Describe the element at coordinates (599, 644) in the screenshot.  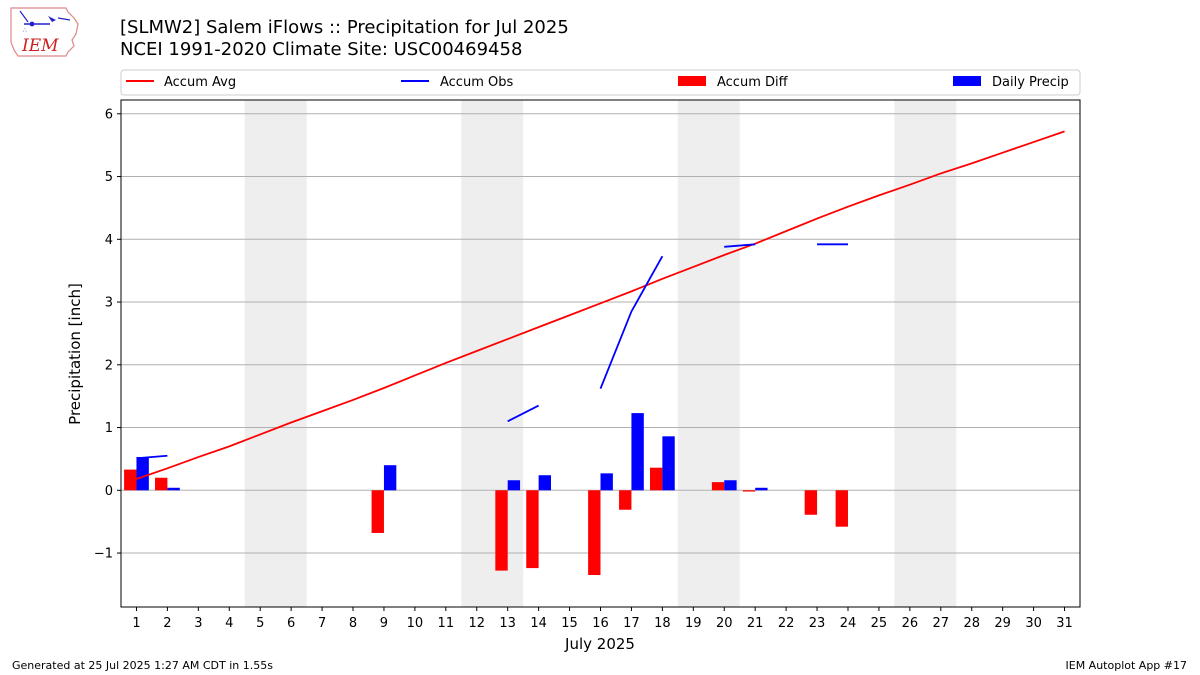
I see `x-axis-label: July 2025` at that location.